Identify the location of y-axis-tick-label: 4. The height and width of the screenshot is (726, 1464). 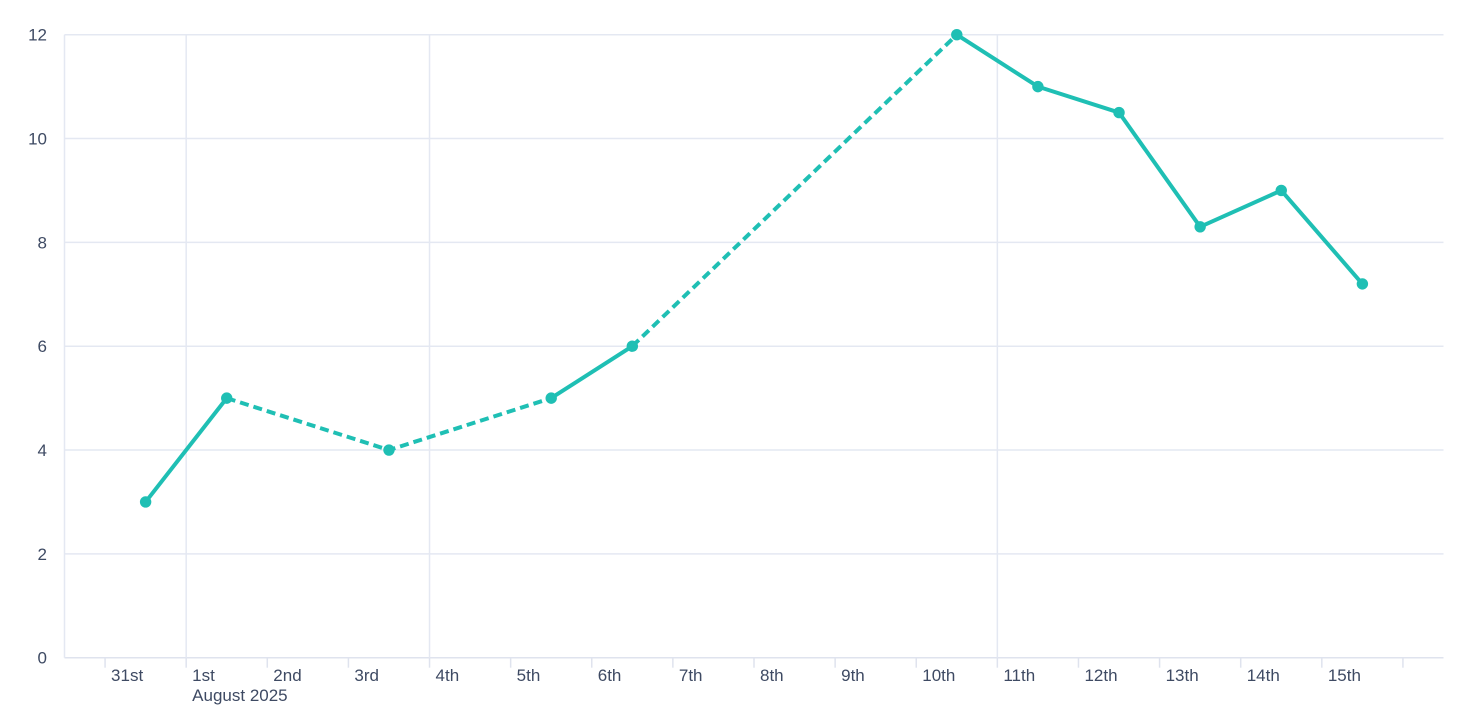
(42, 450).